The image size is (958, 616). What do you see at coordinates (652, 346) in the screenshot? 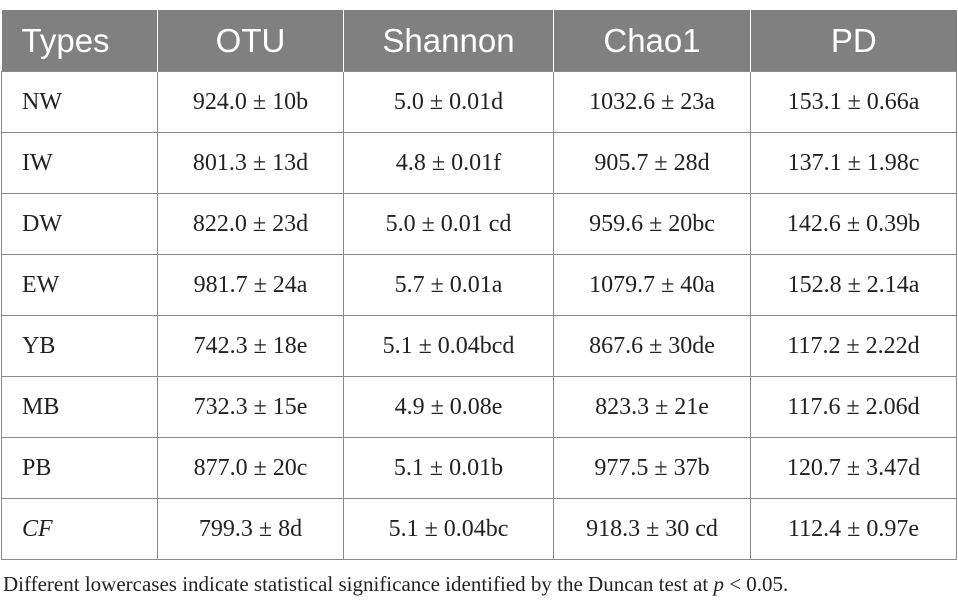
I see `cell-chao1: 867.6 ± 30de` at bounding box center [652, 346].